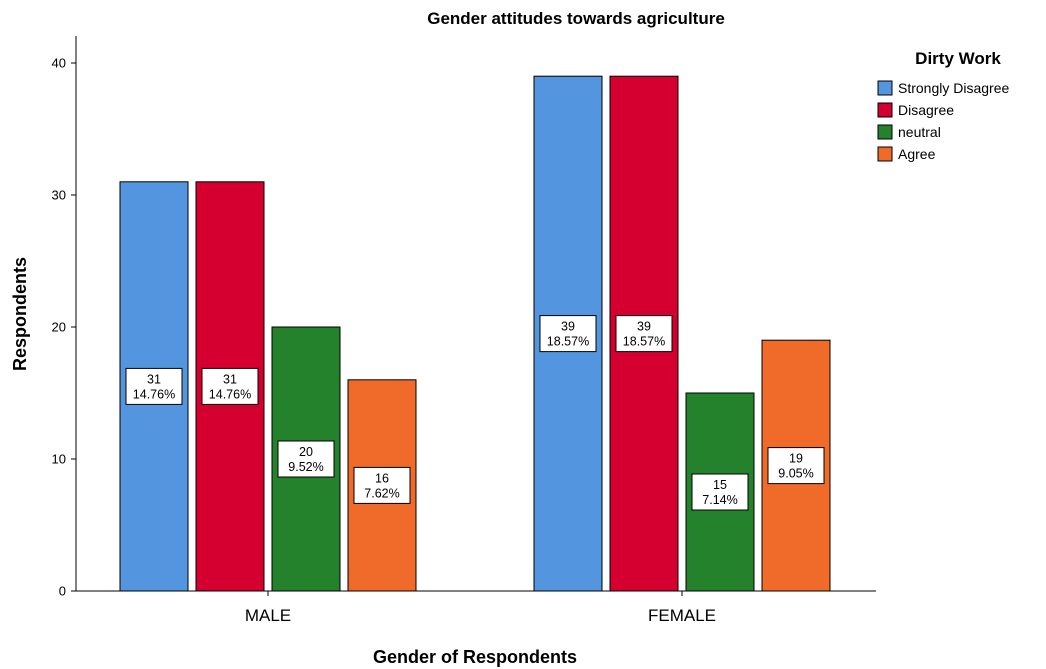 This screenshot has height=669, width=1046. Describe the element at coordinates (958, 58) in the screenshot. I see `legend-title: Dirty Work` at that location.